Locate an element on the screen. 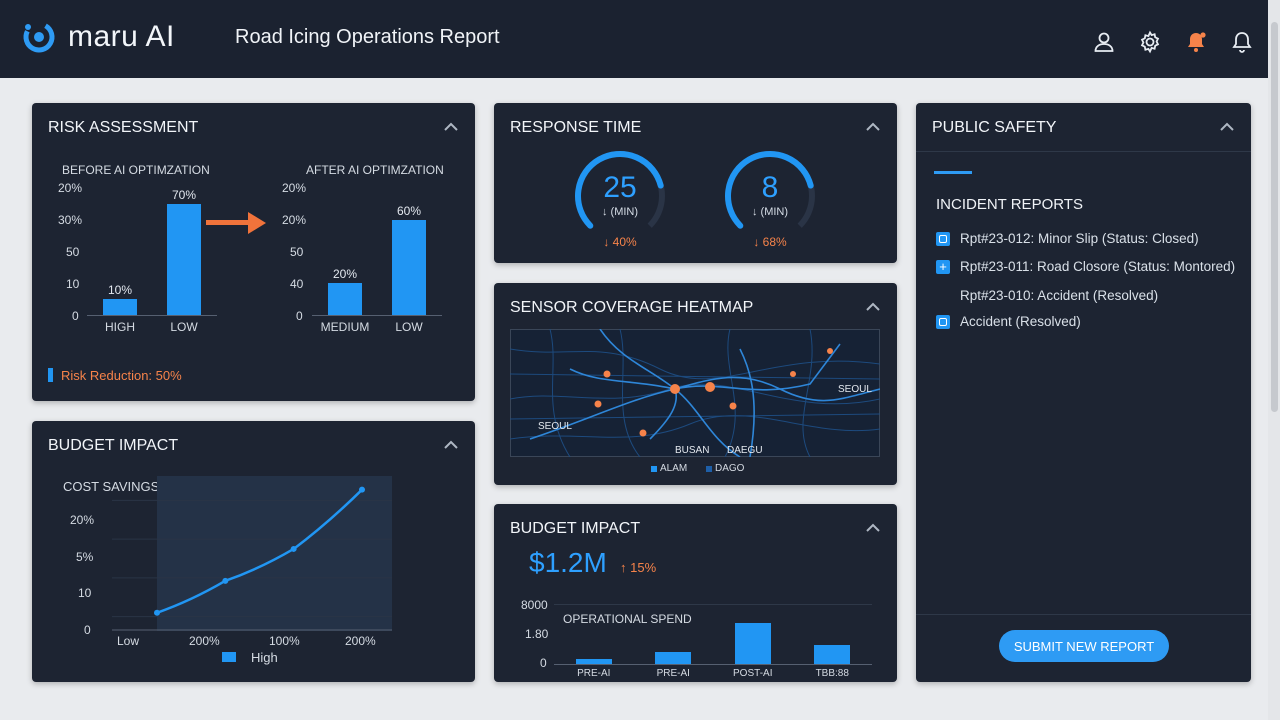  x-tick: 200% is located at coordinates (204, 641).